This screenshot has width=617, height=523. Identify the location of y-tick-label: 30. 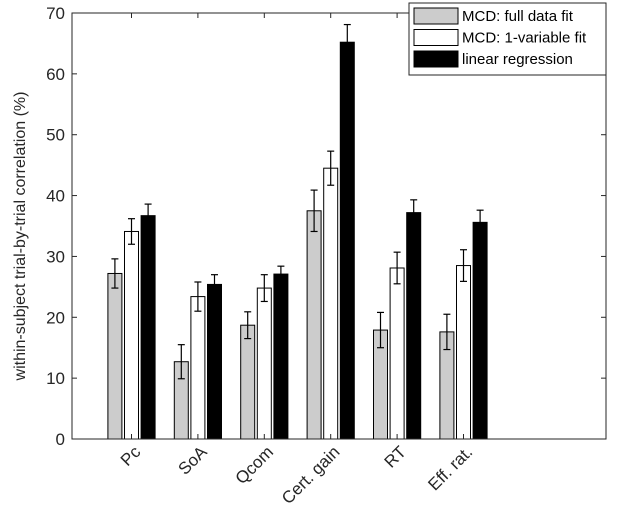
(55, 256).